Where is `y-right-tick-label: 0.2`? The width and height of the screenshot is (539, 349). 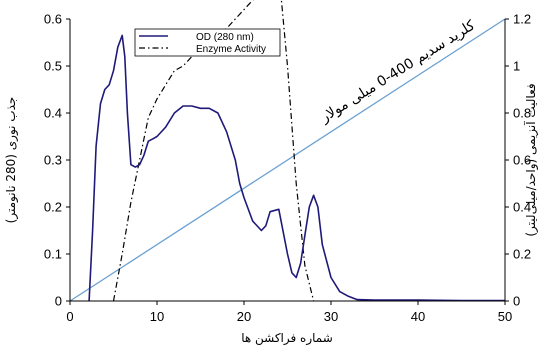 y-right-tick-label: 0.2 is located at coordinates (522, 254).